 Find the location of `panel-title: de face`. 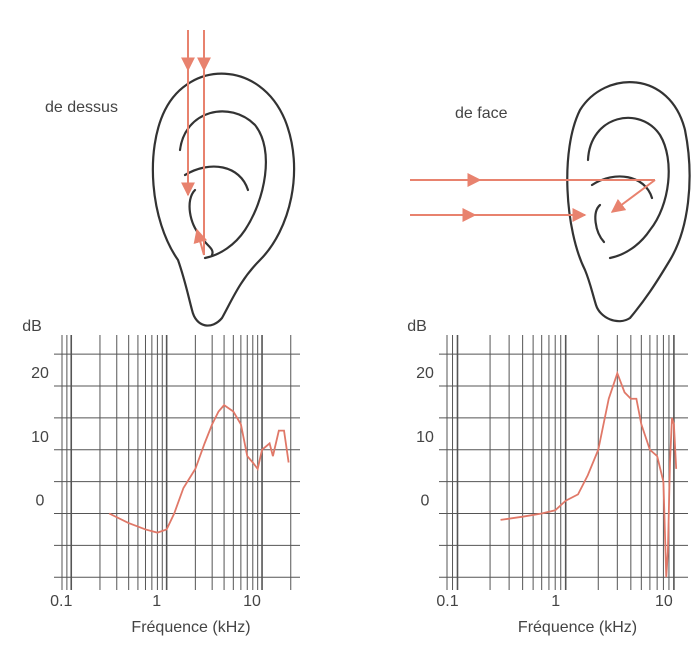

panel-title: de face is located at coordinates (481, 113).